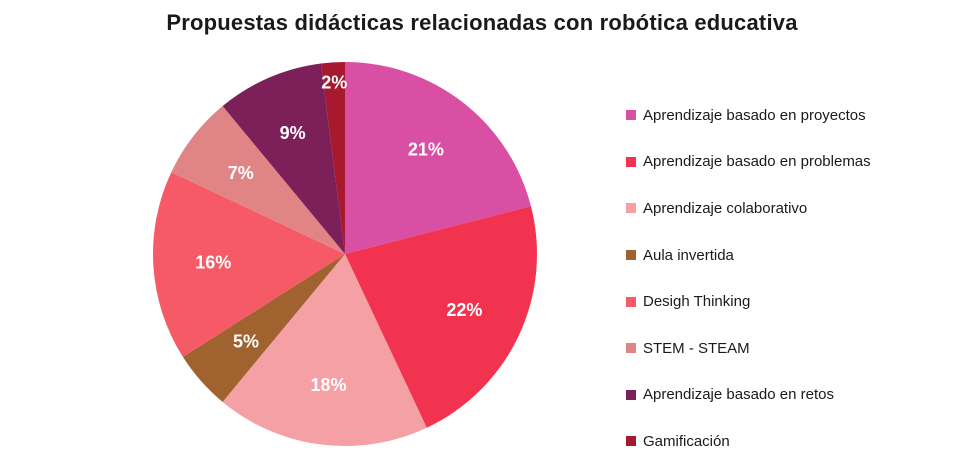 Image resolution: width=964 pixels, height=465 pixels. I want to click on legend-item-desigh-thinking: Desigh Thinking, so click(748, 301).